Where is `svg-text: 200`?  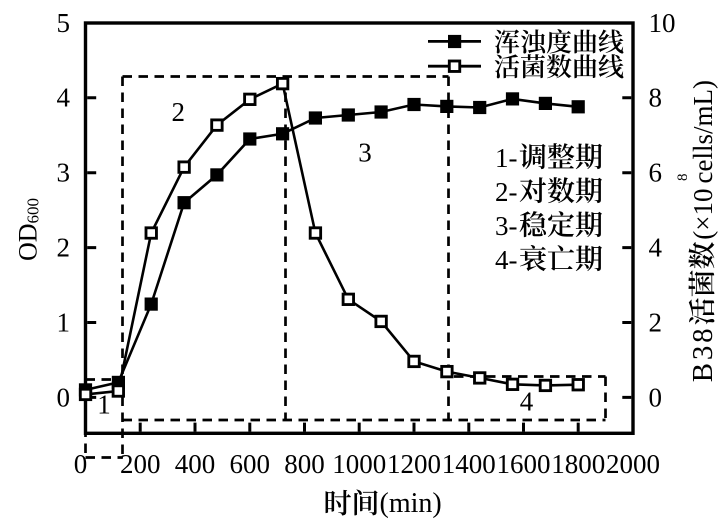
svg-text: 200 is located at coordinates (140, 464).